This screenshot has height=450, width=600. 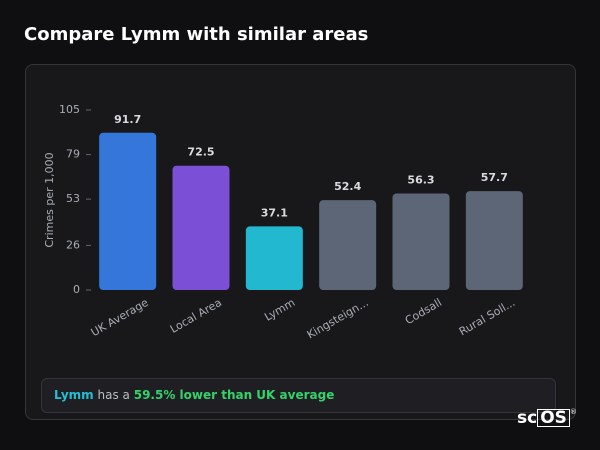 I want to click on summary: Lymm has a 59.5% lower than UK average, so click(x=298, y=395).